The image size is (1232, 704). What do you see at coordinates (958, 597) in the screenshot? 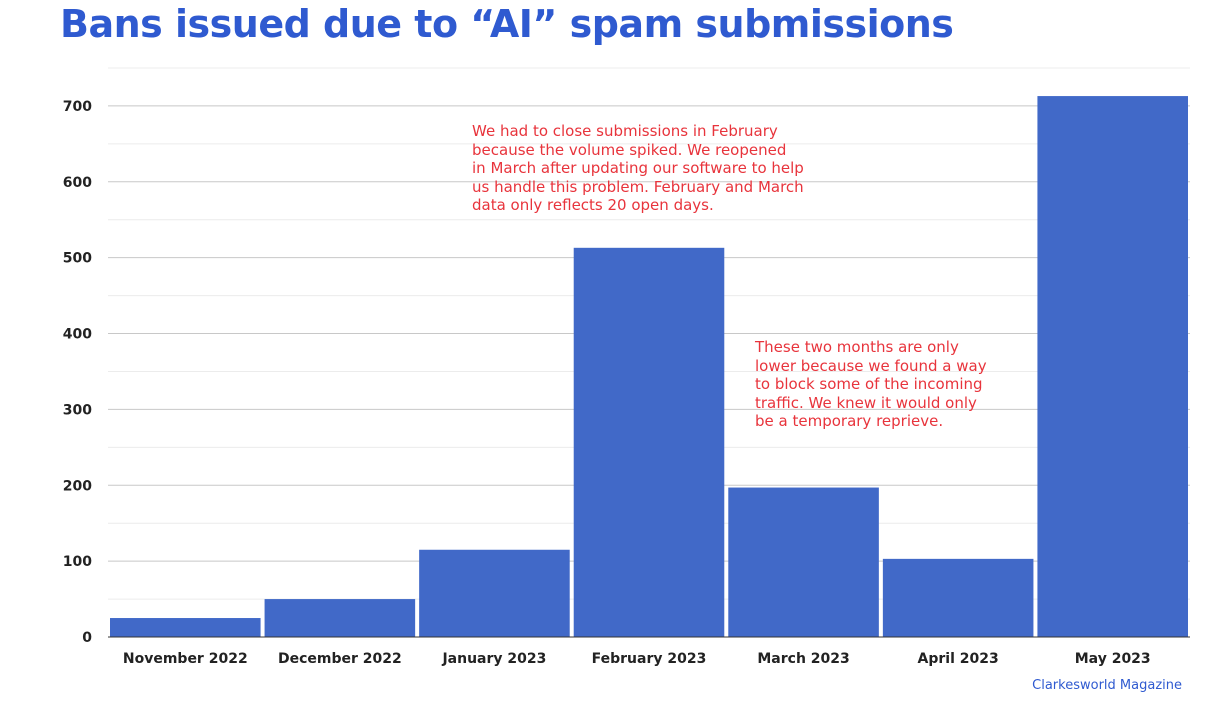
I see `bar-april-2023` at bounding box center [958, 597].